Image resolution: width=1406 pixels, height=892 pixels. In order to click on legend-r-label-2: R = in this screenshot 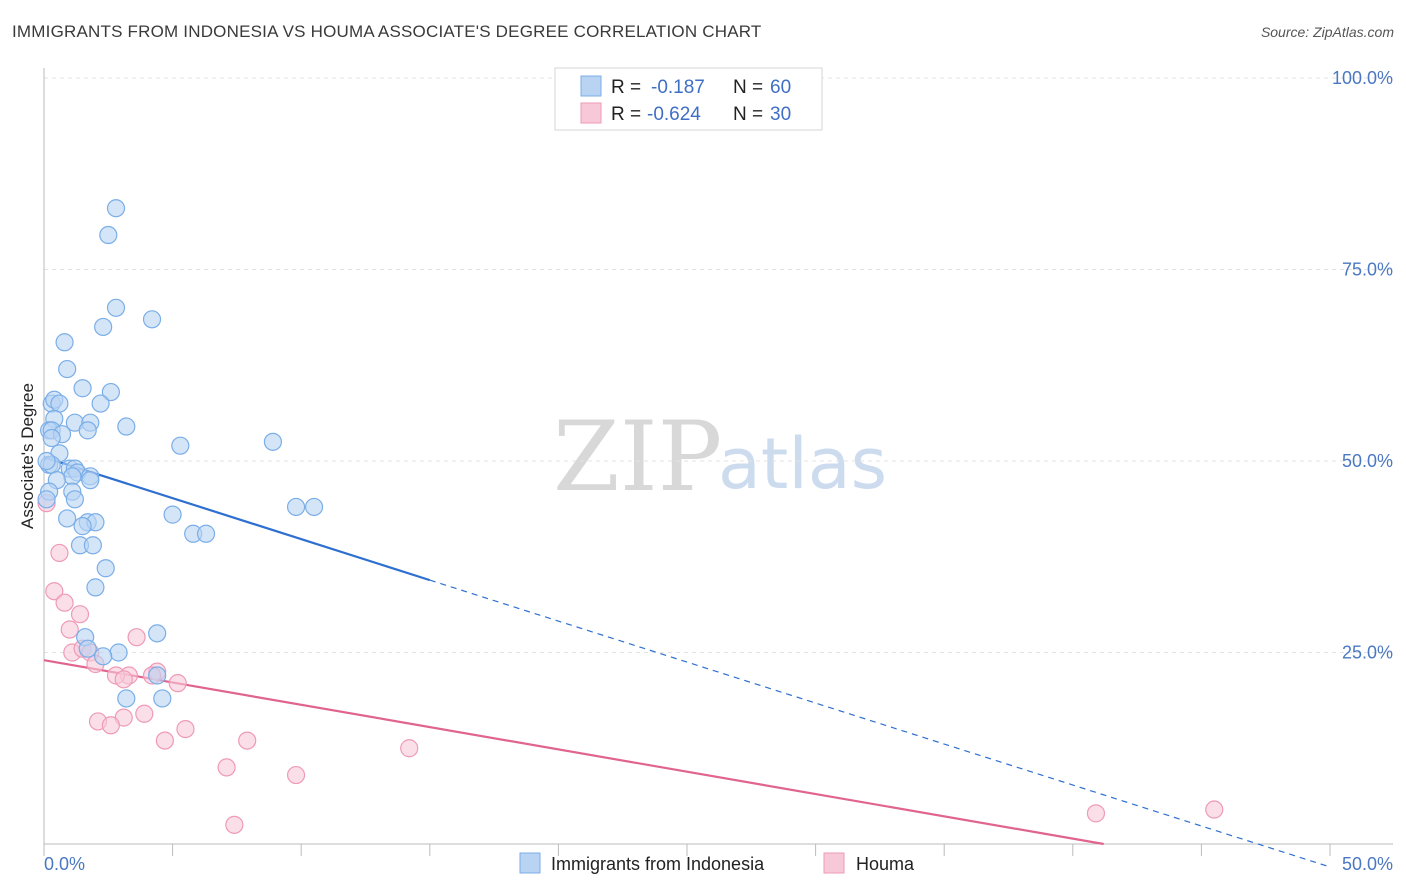, I will do `click(626, 114)`.